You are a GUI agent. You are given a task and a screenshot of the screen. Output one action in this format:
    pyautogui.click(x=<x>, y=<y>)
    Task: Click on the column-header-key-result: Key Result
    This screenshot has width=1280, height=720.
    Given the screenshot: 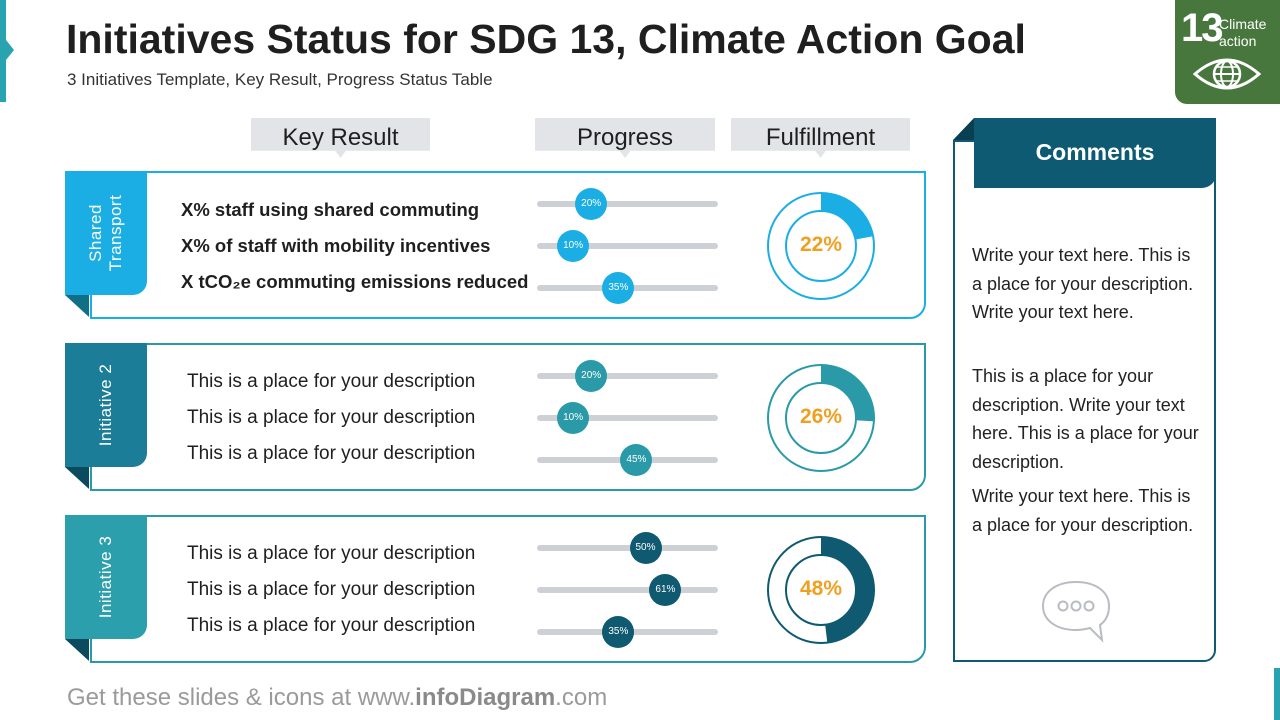 What is the action you would take?
    pyautogui.click(x=340, y=138)
    